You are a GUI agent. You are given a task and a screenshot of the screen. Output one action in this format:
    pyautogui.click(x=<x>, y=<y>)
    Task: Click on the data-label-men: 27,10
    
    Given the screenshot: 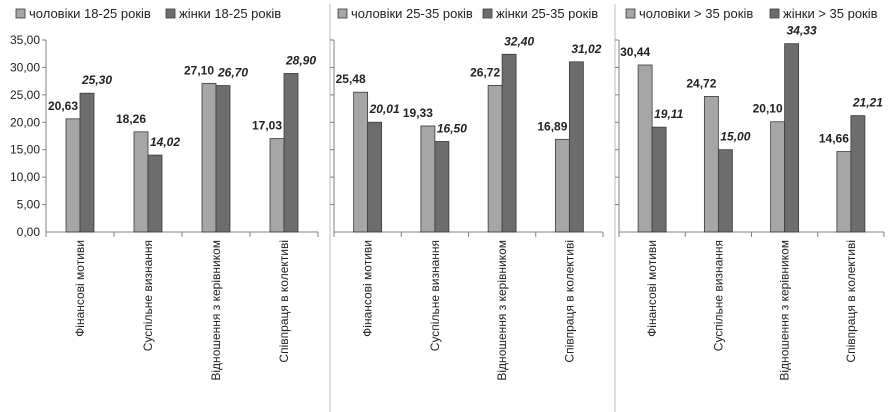 What is the action you would take?
    pyautogui.click(x=199, y=70)
    